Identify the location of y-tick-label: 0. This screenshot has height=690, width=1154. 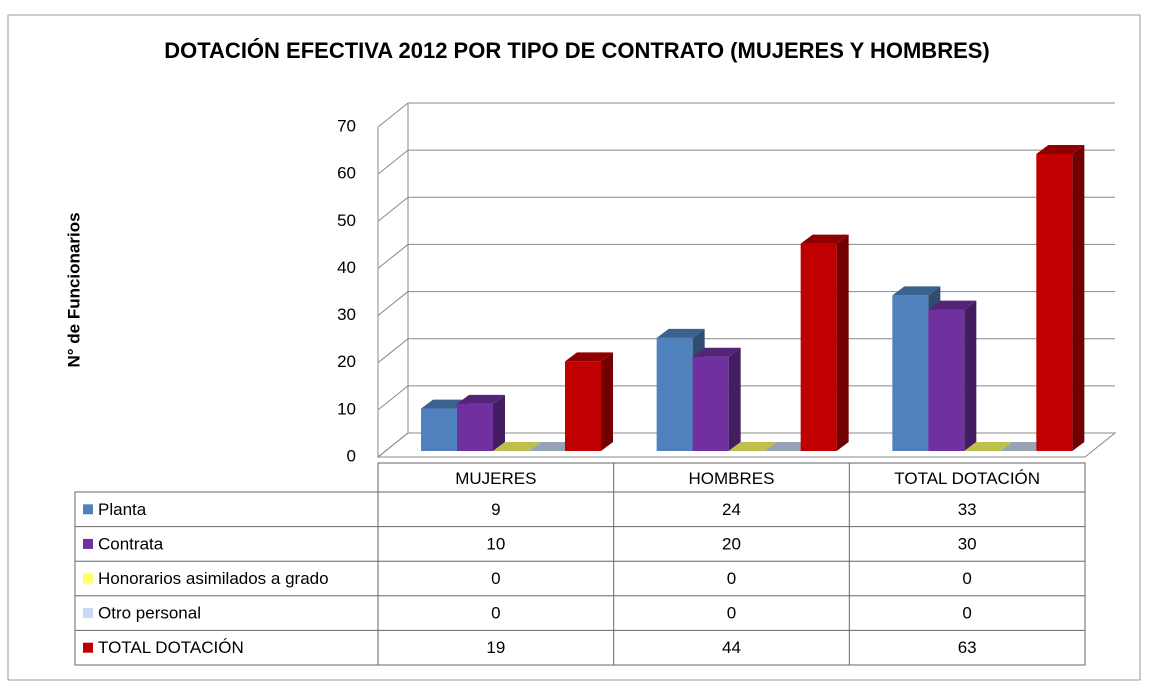
(351, 455).